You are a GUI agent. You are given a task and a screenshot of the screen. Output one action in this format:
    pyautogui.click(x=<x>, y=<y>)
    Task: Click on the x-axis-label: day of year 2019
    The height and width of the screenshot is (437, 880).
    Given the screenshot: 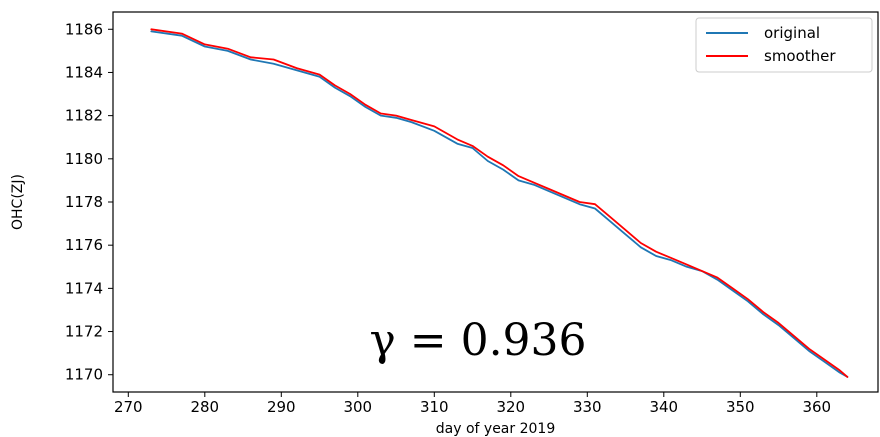 What is the action you would take?
    pyautogui.click(x=495, y=429)
    